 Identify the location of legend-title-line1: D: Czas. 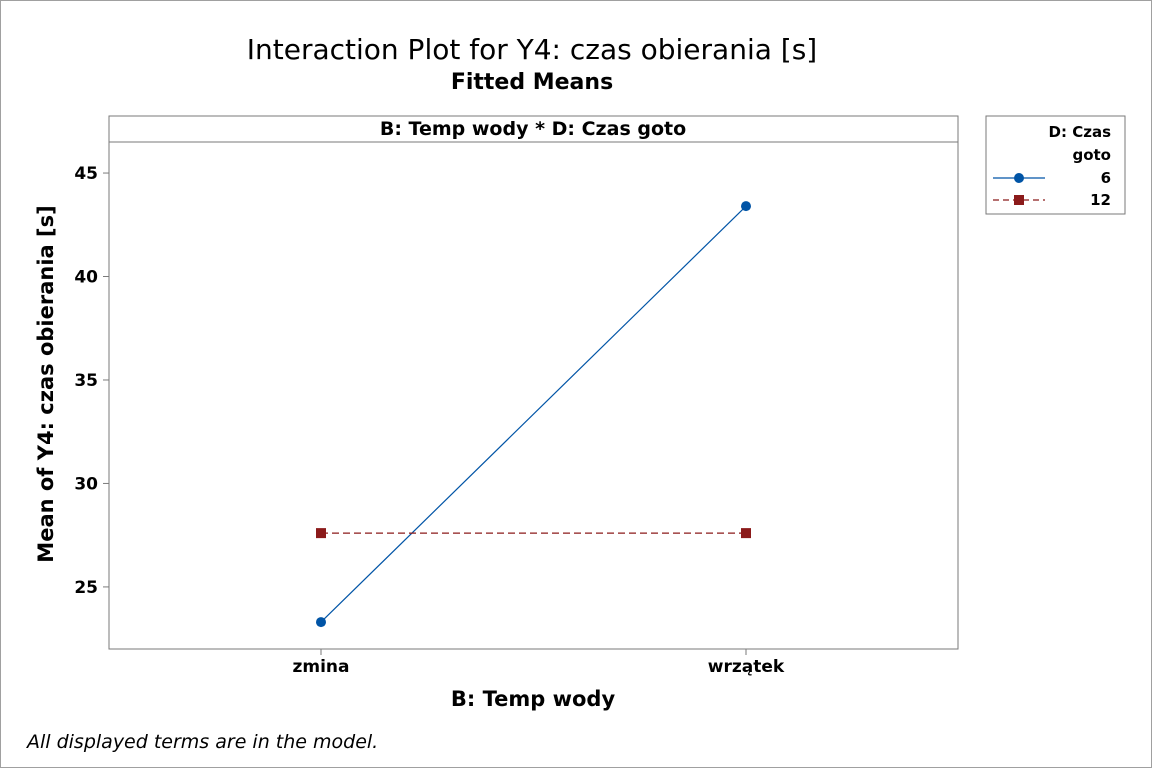
(1080, 132).